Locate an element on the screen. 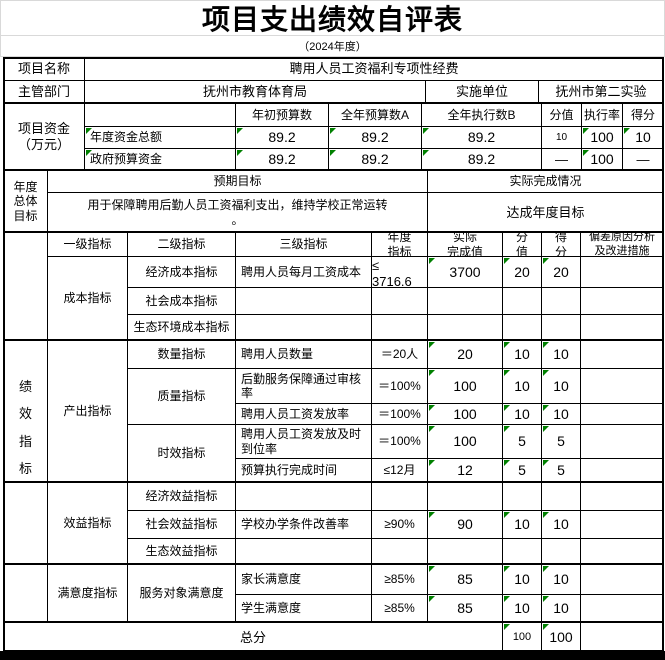  row-parent-weight-text: 10 is located at coordinates (522, 579).